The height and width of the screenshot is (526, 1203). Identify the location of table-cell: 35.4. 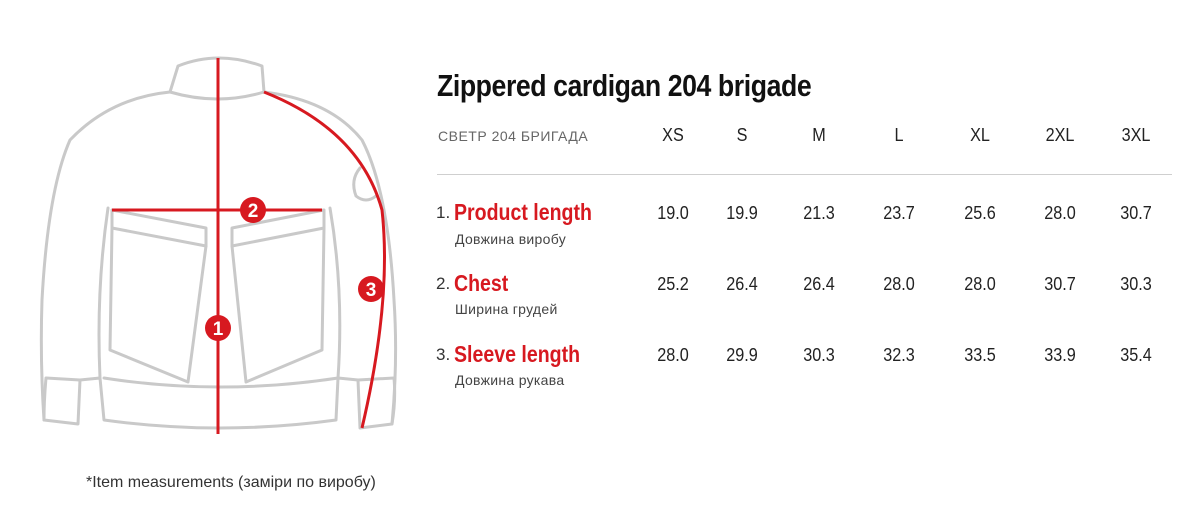
(1136, 355).